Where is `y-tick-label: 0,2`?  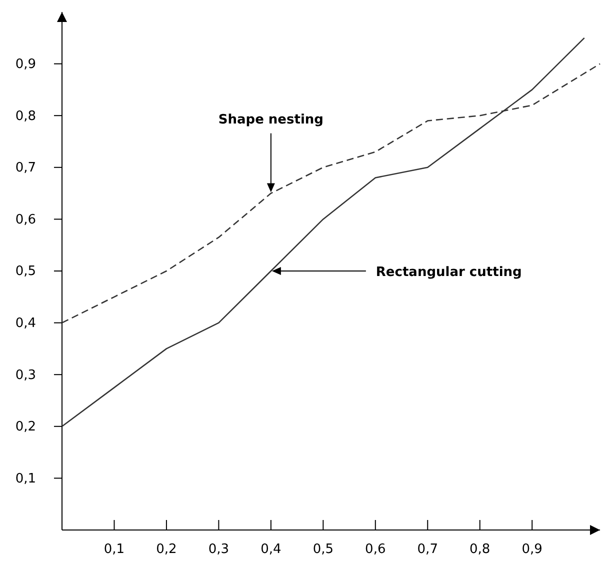
y-tick-label: 0,2 is located at coordinates (25, 427).